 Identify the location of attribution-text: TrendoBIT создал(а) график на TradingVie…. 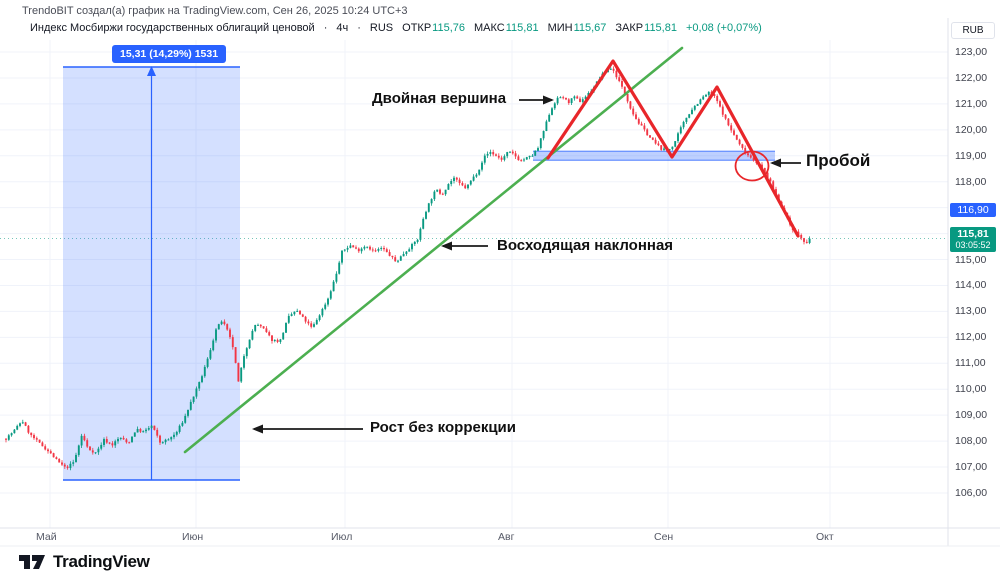
(215, 11).